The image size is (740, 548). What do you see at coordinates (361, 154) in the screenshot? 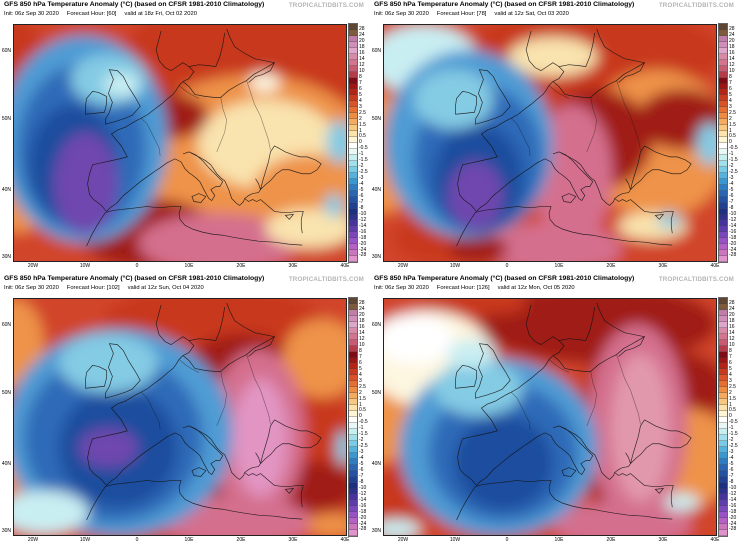
I see `colorbar-tick-label: -1` at bounding box center [361, 154].